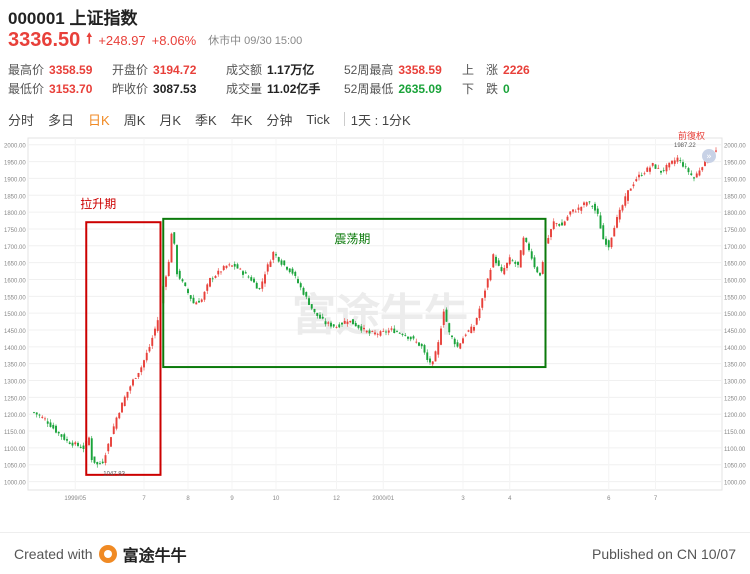  What do you see at coordinates (15, 197) in the screenshot?
I see `y-tick-label-left: 1850.00` at bounding box center [15, 197].